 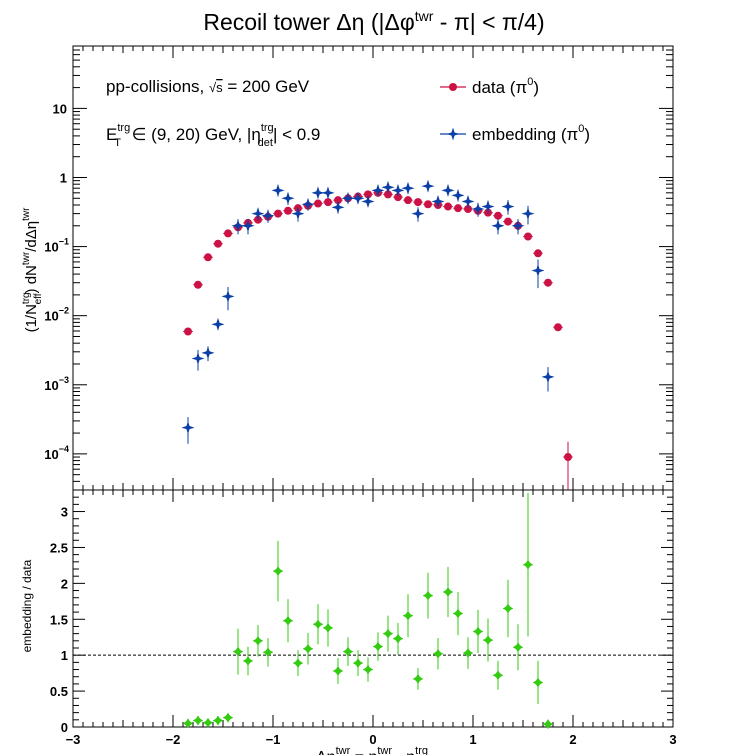 I want to click on lower-y-tick-label: 1.5, so click(x=59, y=619).